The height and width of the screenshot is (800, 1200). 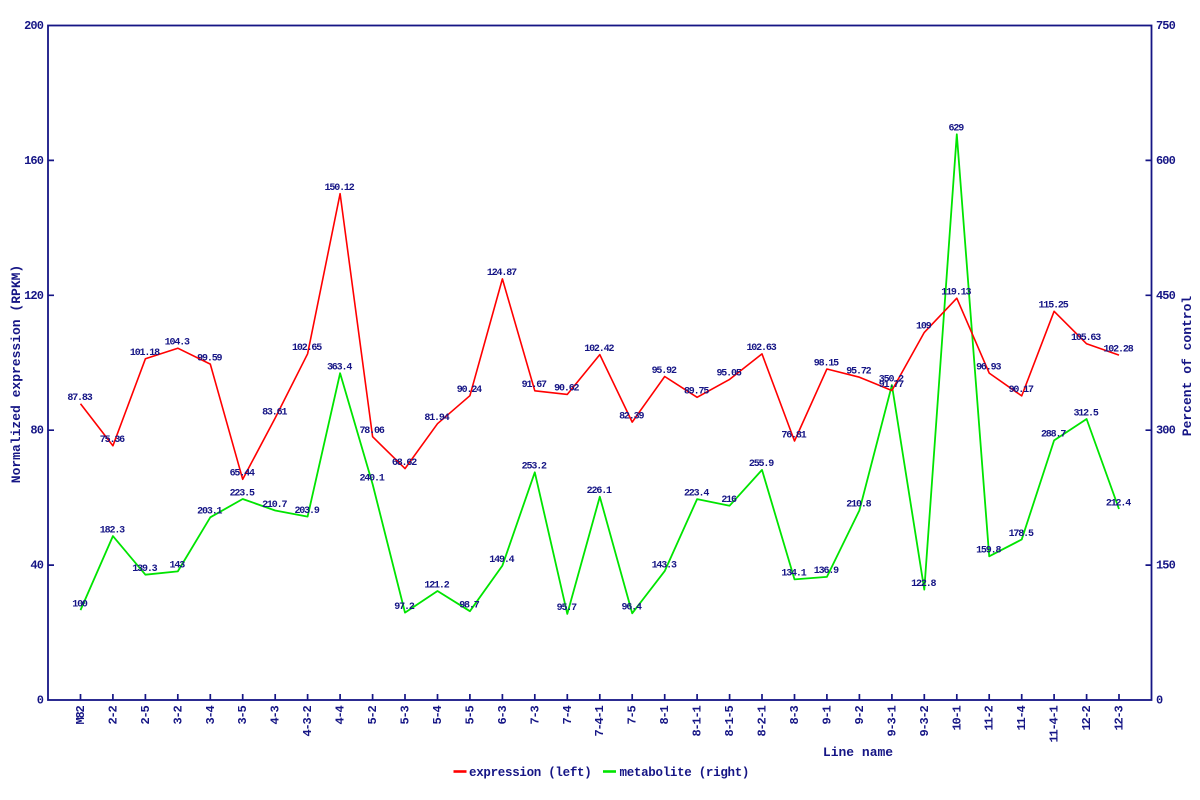 I want to click on svg-text: 65.44, so click(x=242, y=474).